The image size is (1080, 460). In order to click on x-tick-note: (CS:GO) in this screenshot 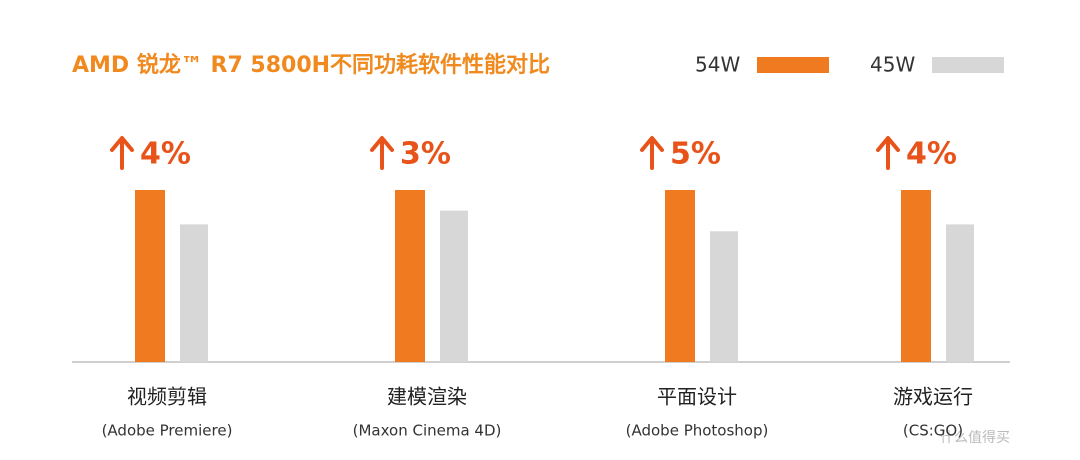, I will do `click(933, 431)`.